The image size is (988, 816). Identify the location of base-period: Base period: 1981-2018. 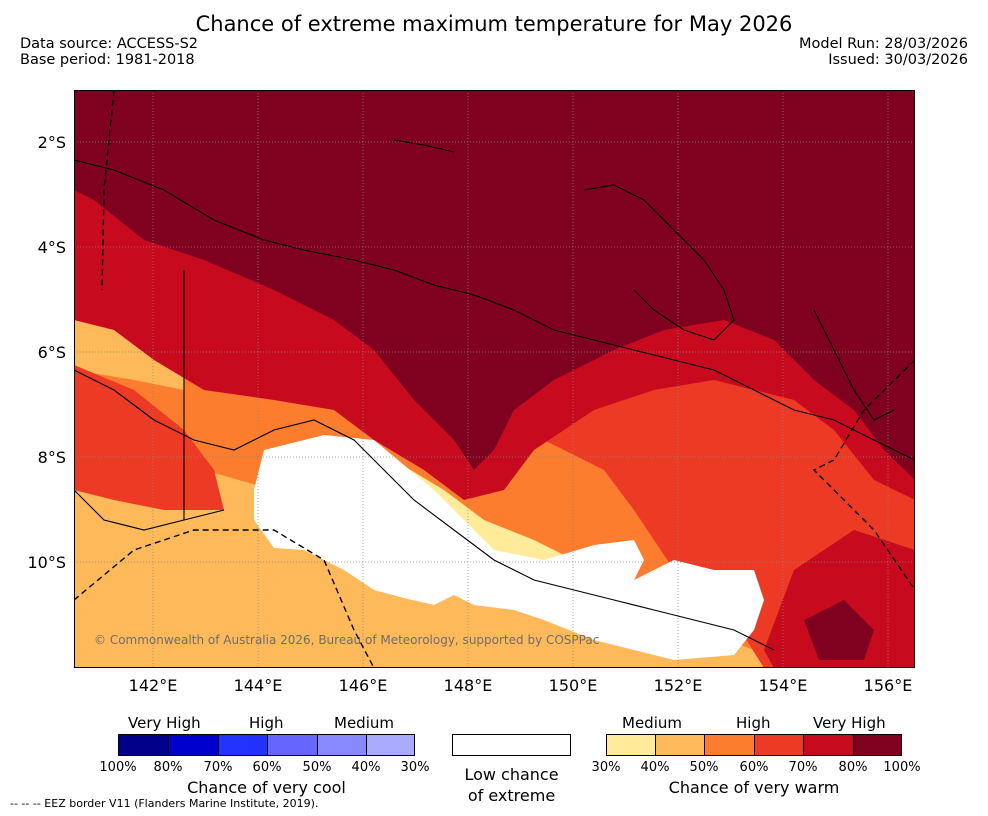
(107, 60).